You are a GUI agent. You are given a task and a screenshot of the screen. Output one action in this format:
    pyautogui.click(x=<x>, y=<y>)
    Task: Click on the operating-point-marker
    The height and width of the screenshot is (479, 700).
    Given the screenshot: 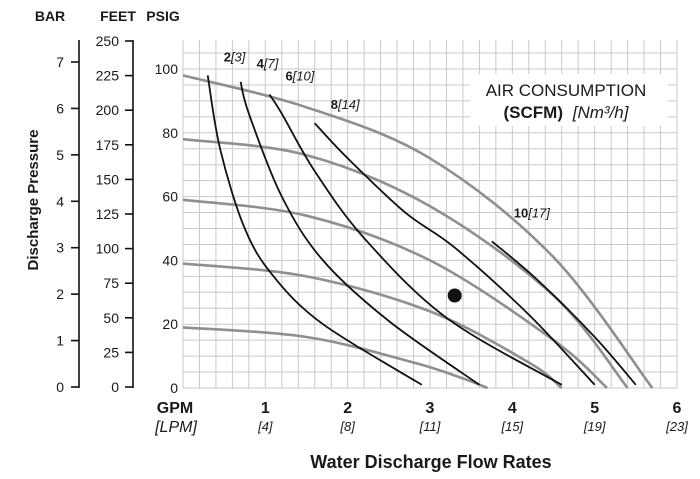 What is the action you would take?
    pyautogui.click(x=454, y=295)
    